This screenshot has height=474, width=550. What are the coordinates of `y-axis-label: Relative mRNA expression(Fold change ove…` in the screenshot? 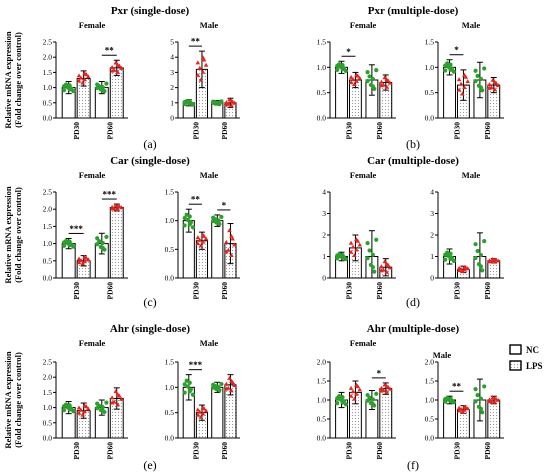 It's located at (13, 79).